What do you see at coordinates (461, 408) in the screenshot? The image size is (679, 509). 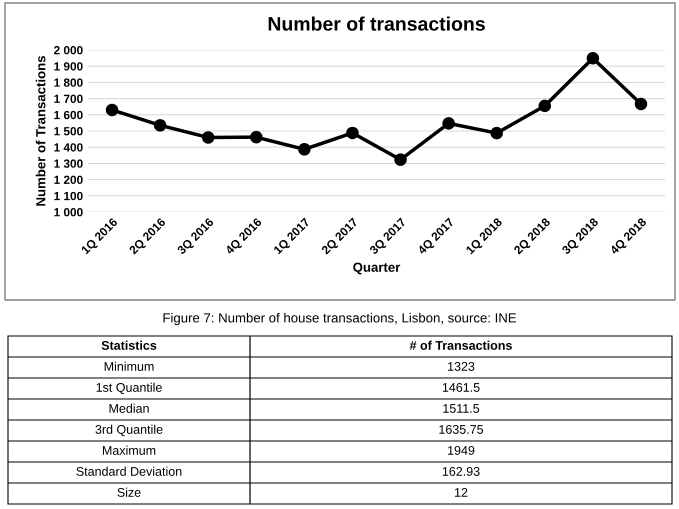 I see `text: 1511.5` at bounding box center [461, 408].